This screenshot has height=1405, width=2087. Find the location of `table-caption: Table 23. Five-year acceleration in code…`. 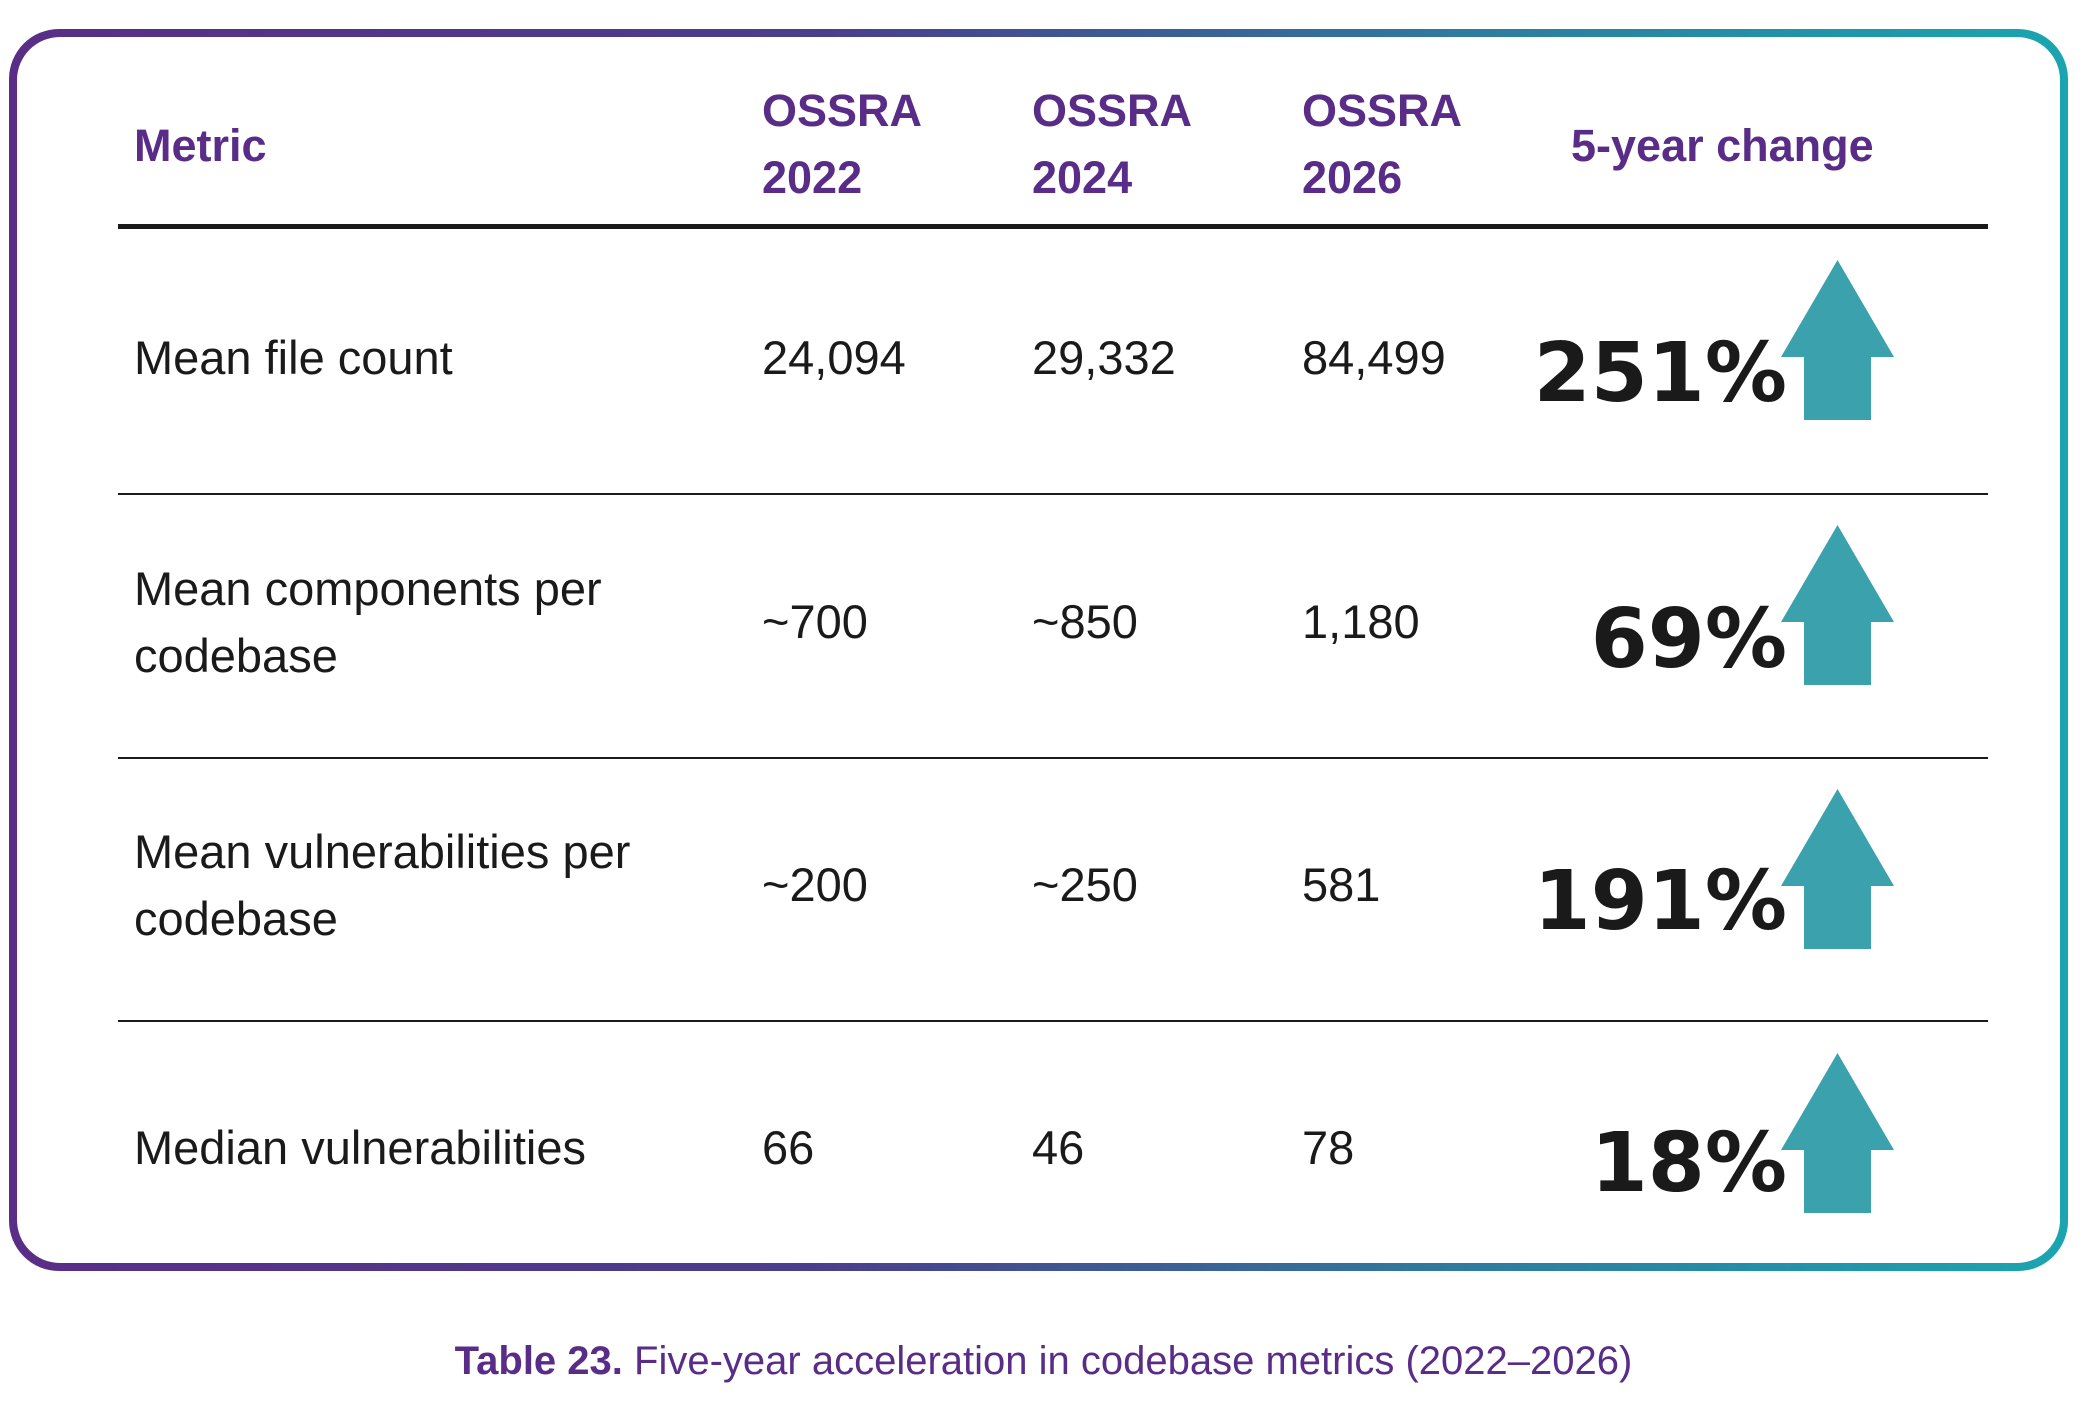

table-caption: Table 23. Five-year acceleration in code… is located at coordinates (1043, 1361).